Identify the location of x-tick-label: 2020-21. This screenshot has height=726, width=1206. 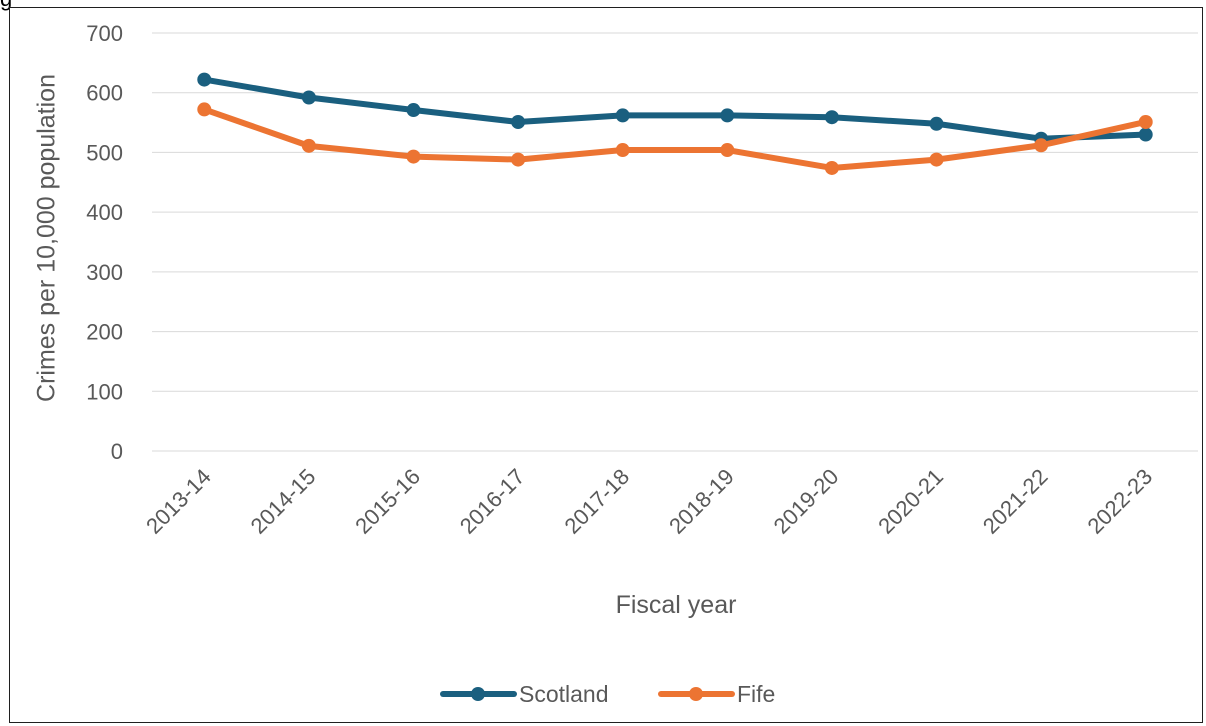
(910, 501).